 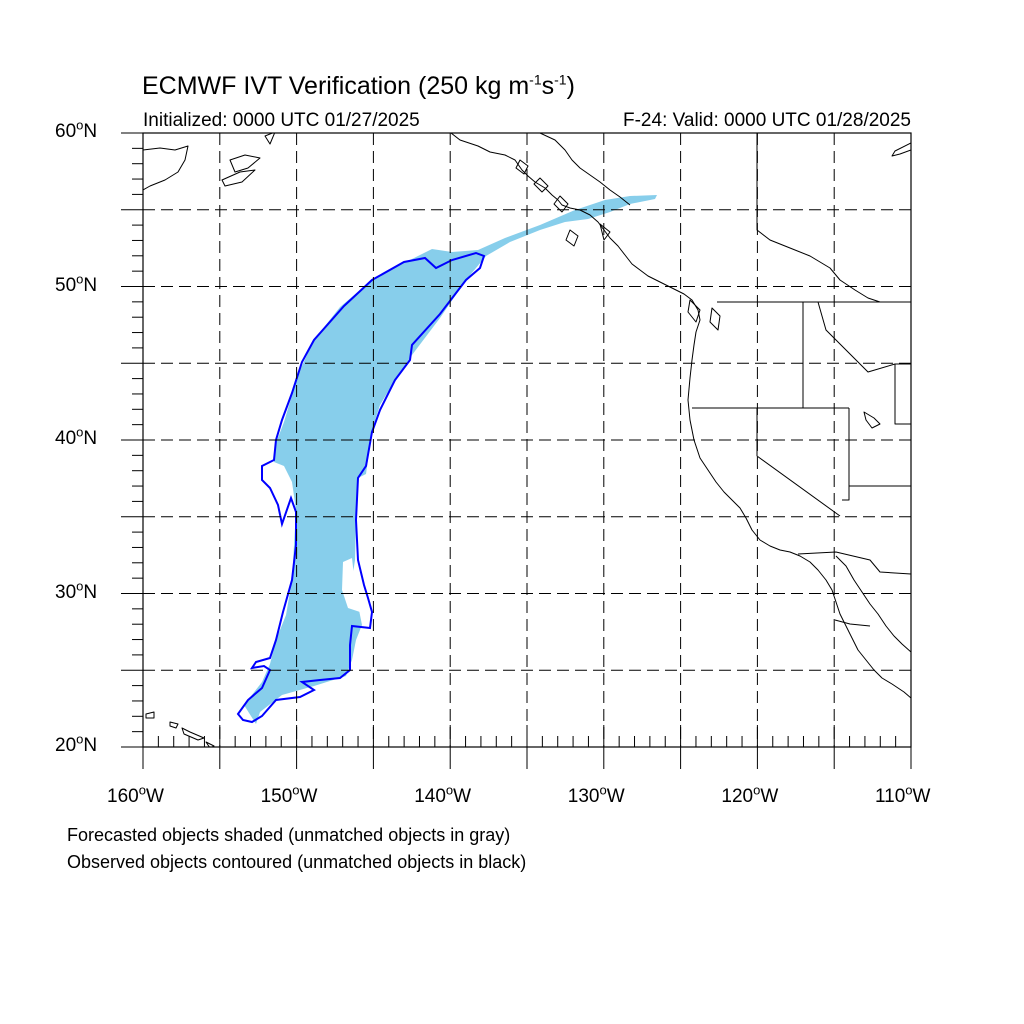 I want to click on observed-ivt-contour, so click(x=361, y=487).